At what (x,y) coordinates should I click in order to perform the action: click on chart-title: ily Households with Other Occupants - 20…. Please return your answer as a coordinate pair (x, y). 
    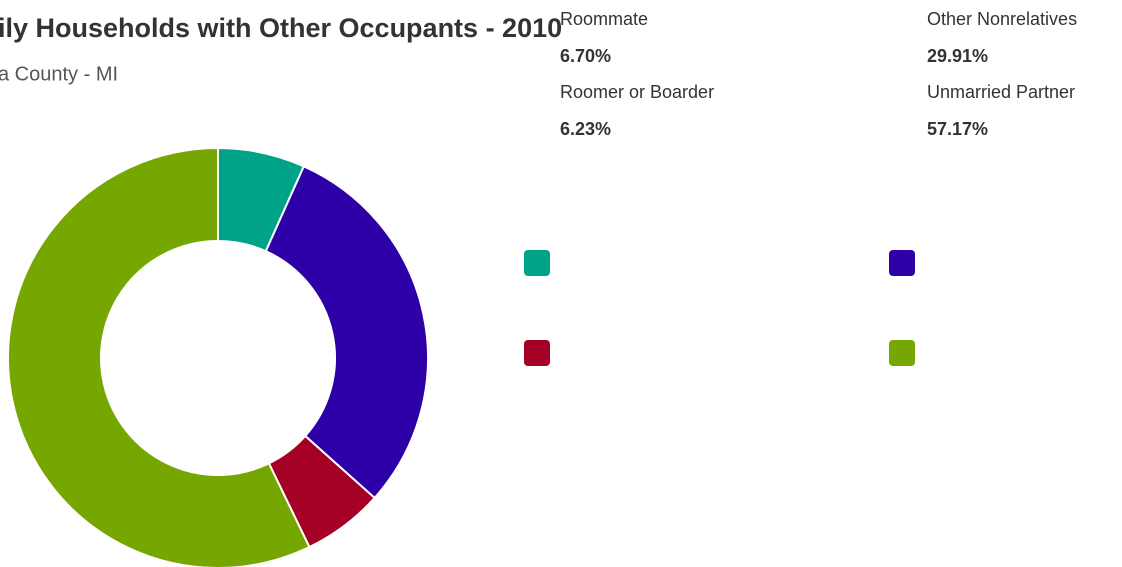
    Looking at the image, I should click on (281, 28).